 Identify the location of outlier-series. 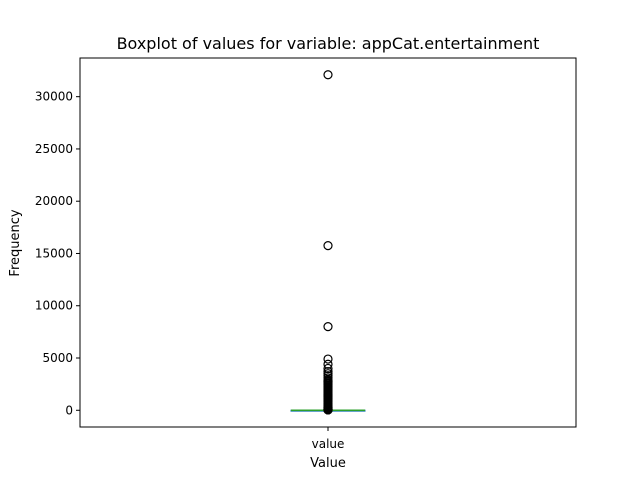
(328, 242).